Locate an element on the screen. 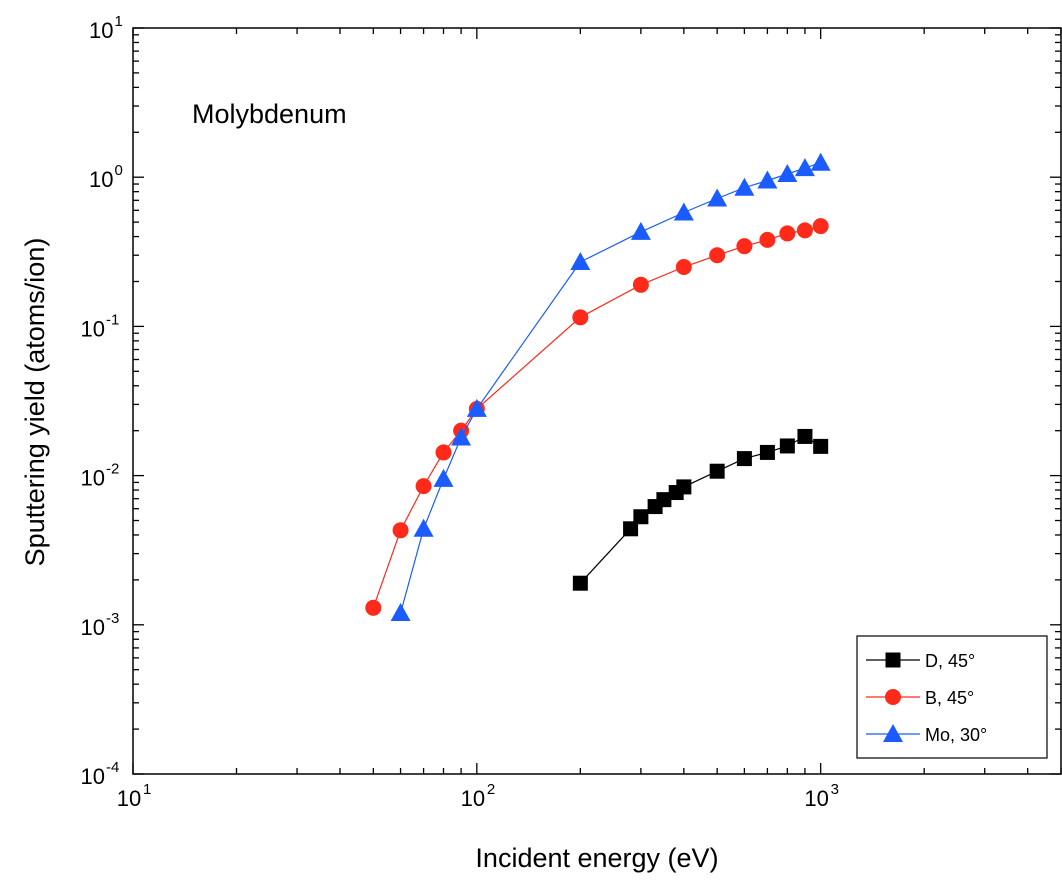 The width and height of the screenshot is (1062, 888). y-tick-label: 10 -3 is located at coordinates (100, 625).